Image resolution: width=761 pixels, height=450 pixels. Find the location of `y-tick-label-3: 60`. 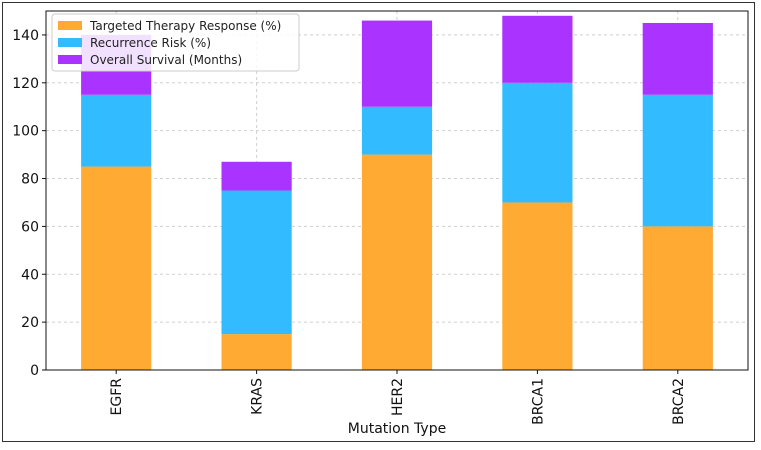

y-tick-label-3: 60 is located at coordinates (30, 227).